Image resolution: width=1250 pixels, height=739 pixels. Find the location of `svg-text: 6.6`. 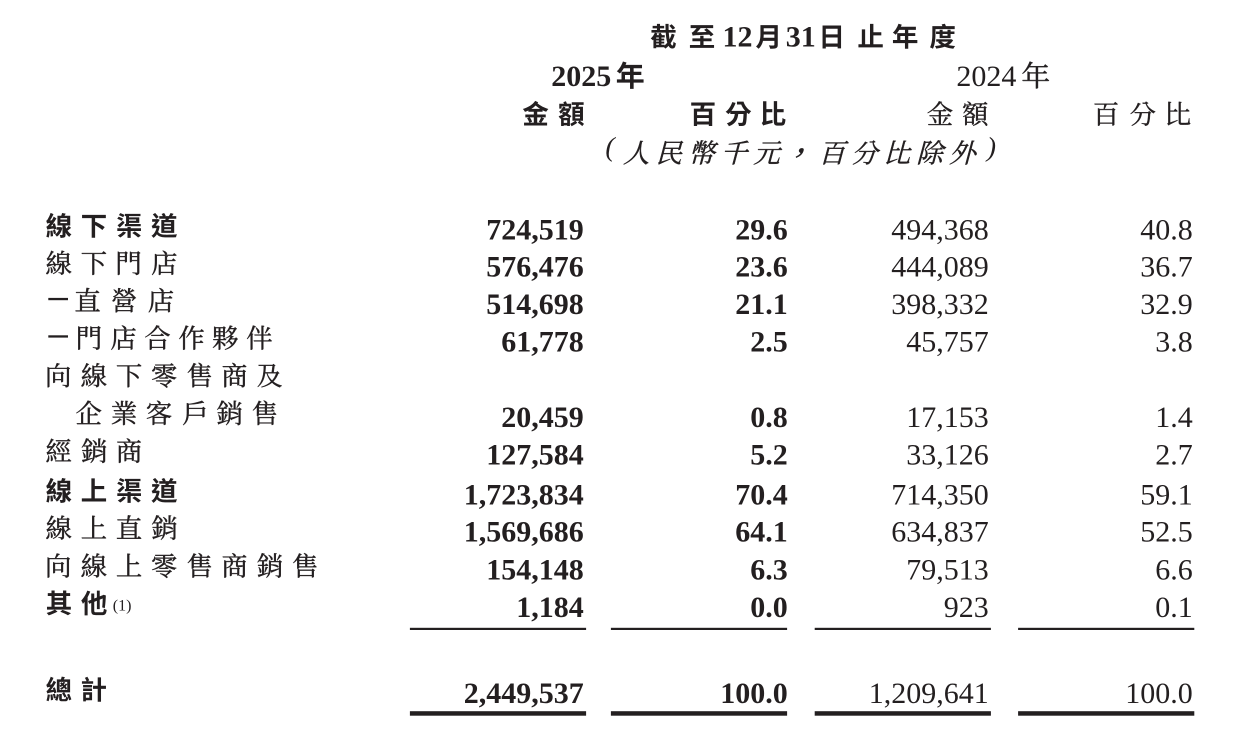

svg-text: 6.6 is located at coordinates (1174, 569).